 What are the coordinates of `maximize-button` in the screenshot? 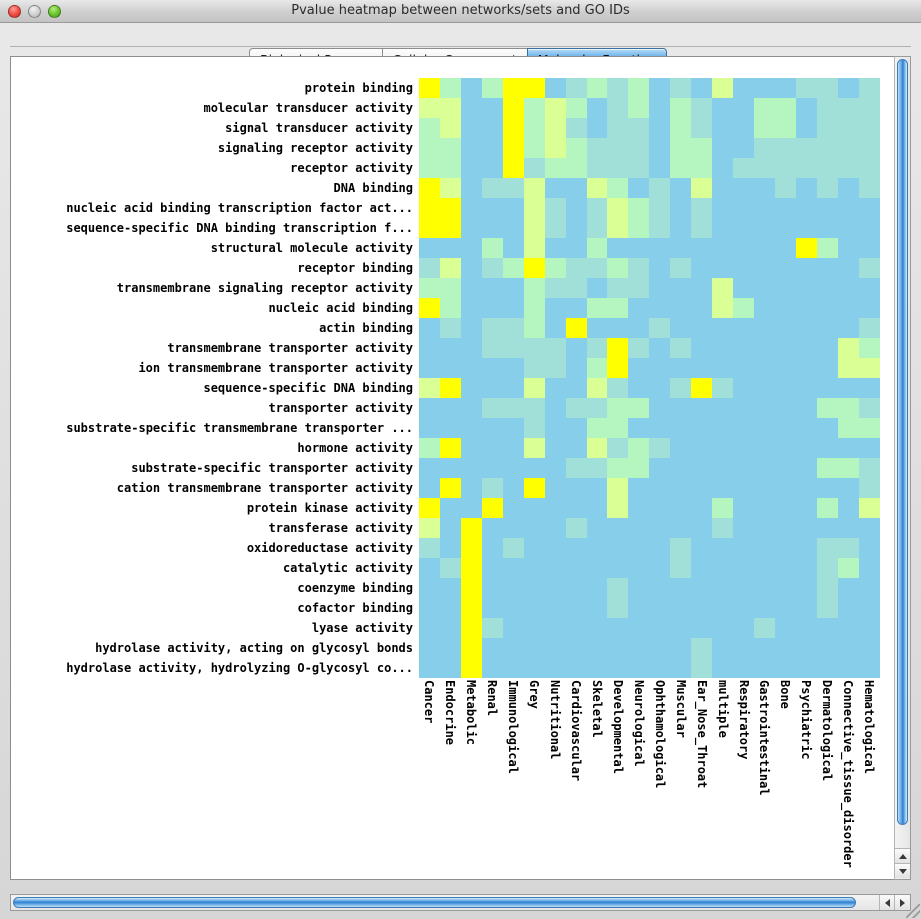 It's located at (54, 11).